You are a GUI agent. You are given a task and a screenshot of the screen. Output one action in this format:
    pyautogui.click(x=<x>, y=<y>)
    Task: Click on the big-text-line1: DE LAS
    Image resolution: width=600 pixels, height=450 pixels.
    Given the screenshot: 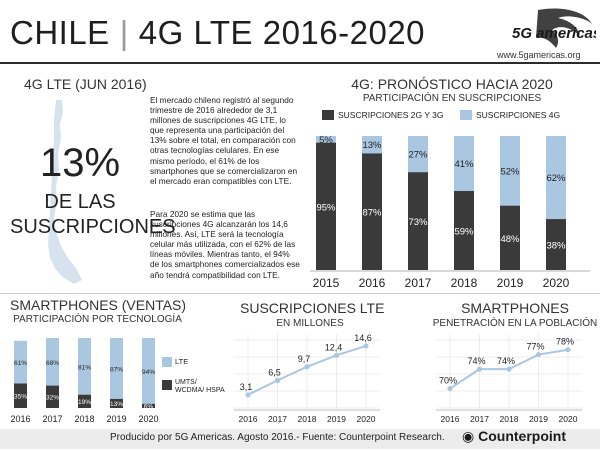 What is the action you would take?
    pyautogui.click(x=80, y=202)
    